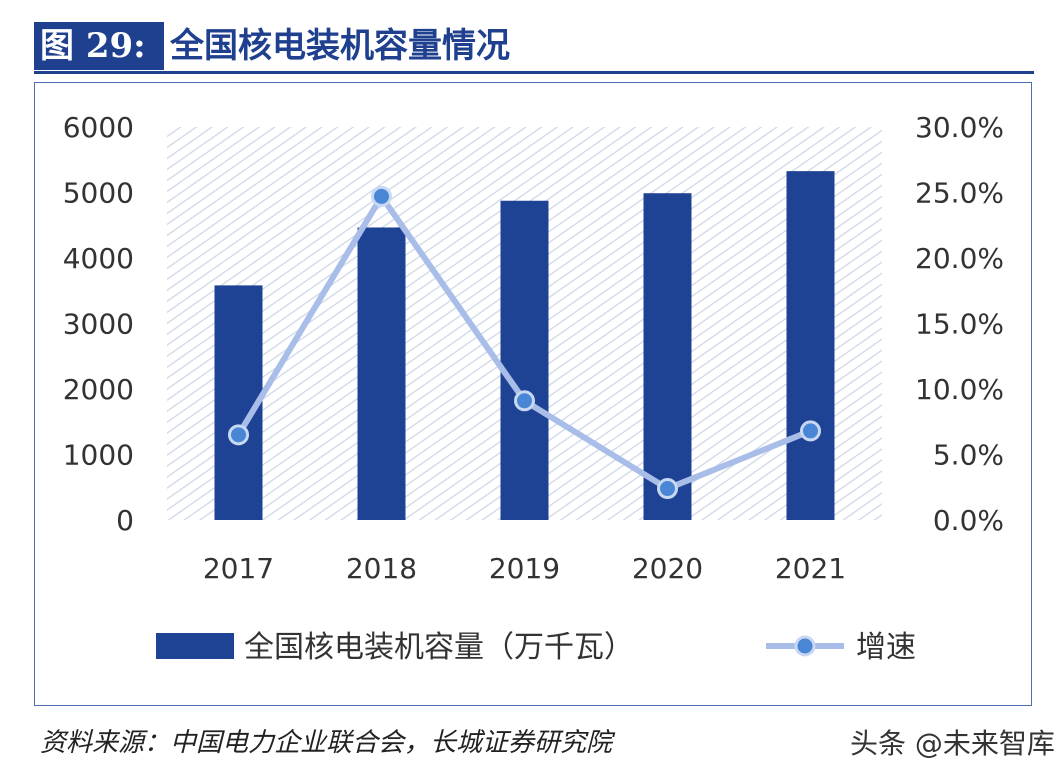  Describe the element at coordinates (238, 568) in the screenshot. I see `x-tick-label: 2017` at that location.